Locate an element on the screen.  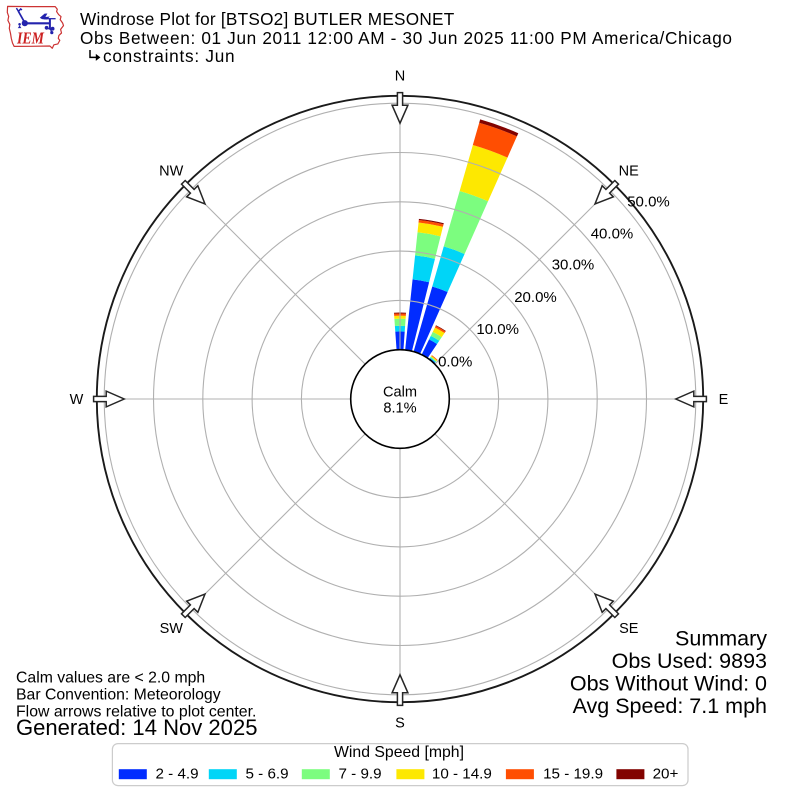
svg-text: 2 - 4.9 is located at coordinates (177, 774).